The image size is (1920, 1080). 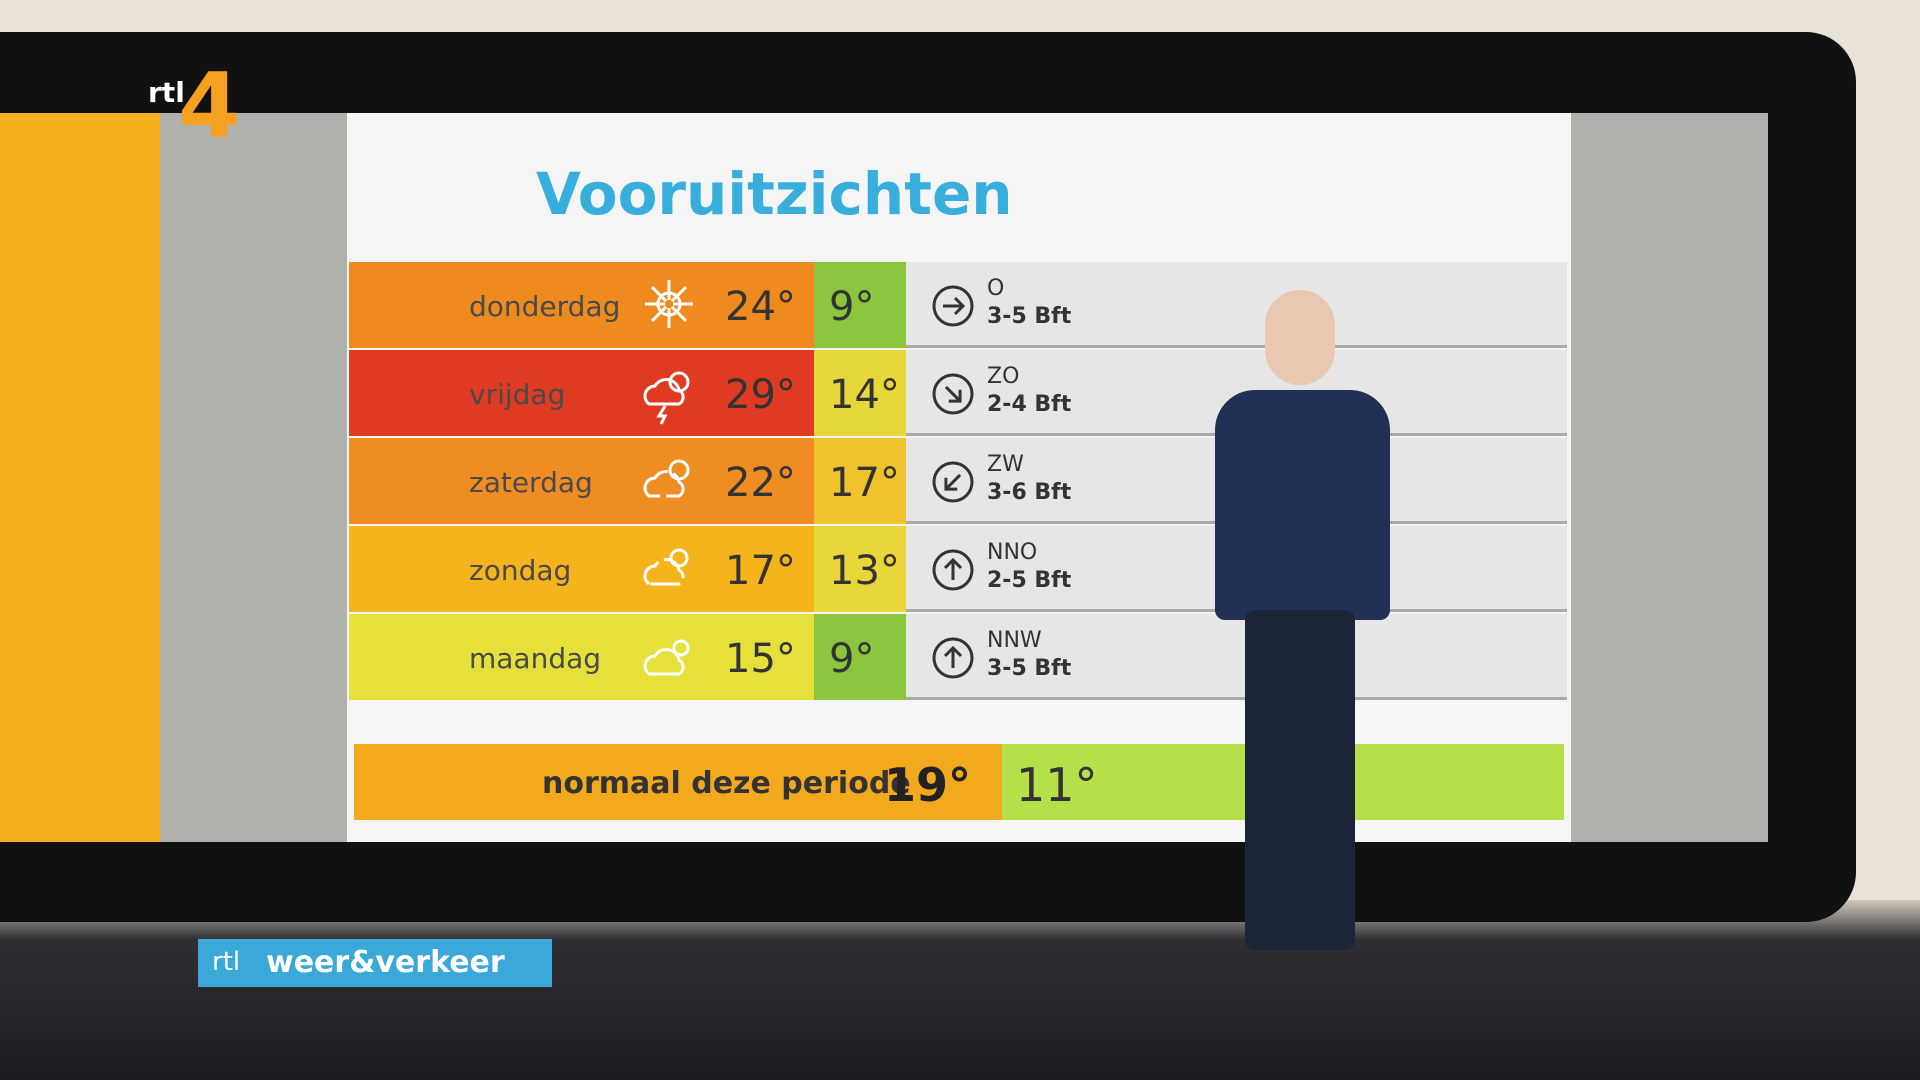 What do you see at coordinates (760, 307) in the screenshot?
I see `max-temp: 24°` at bounding box center [760, 307].